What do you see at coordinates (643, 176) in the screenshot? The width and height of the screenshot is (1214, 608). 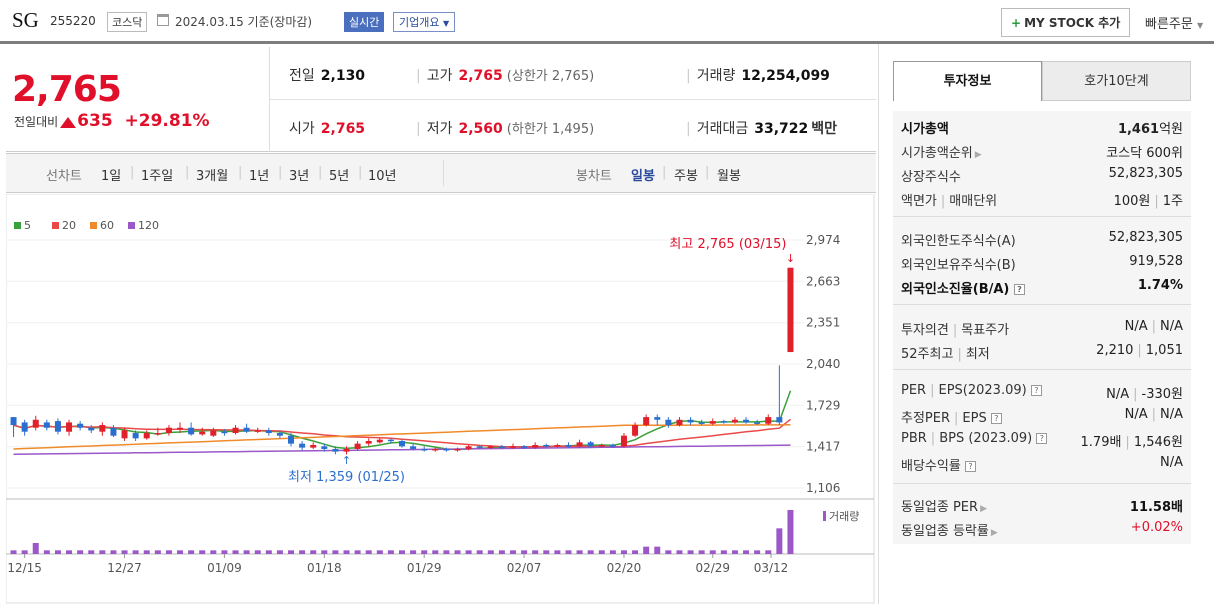 I see `tab-daily: 일봉` at bounding box center [643, 176].